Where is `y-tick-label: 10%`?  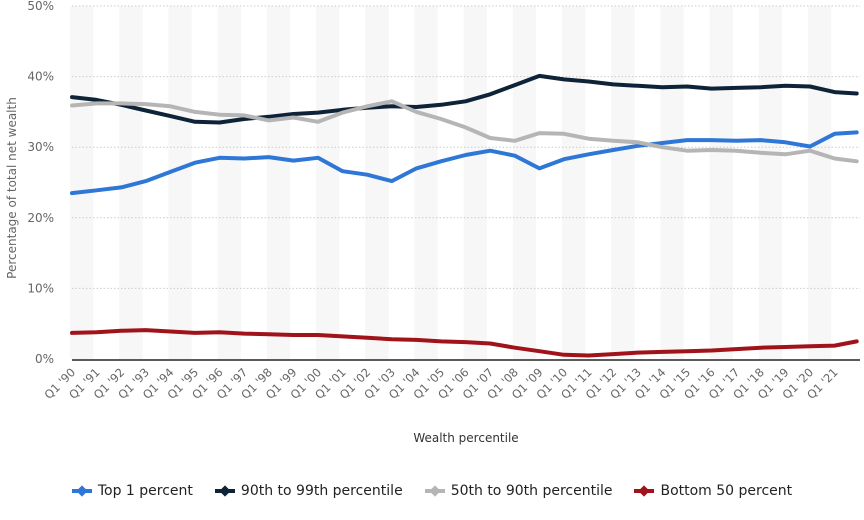 y-tick-label: 10% is located at coordinates (40, 288).